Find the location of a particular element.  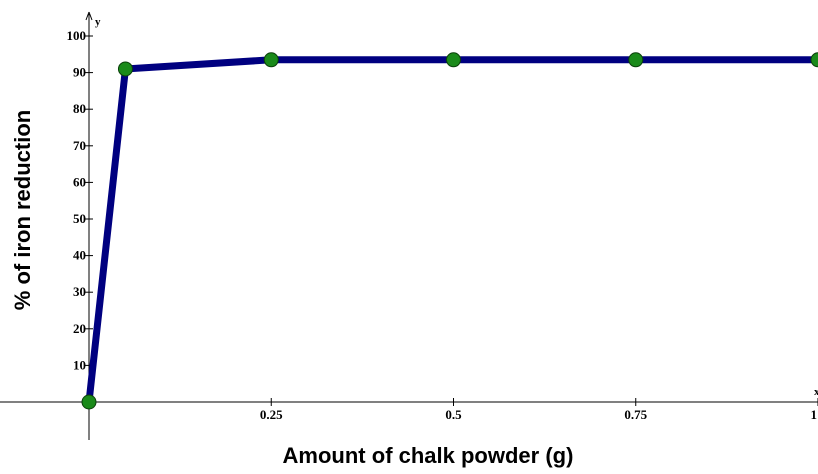

y-tick-label: 20 is located at coordinates (79, 328).